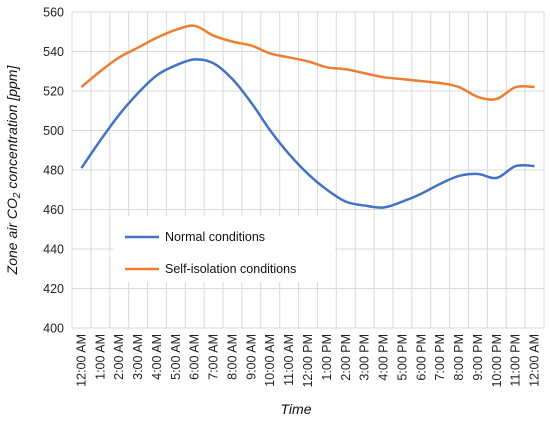  Describe the element at coordinates (53, 289) in the screenshot. I see `y-tick-label: 420` at that location.